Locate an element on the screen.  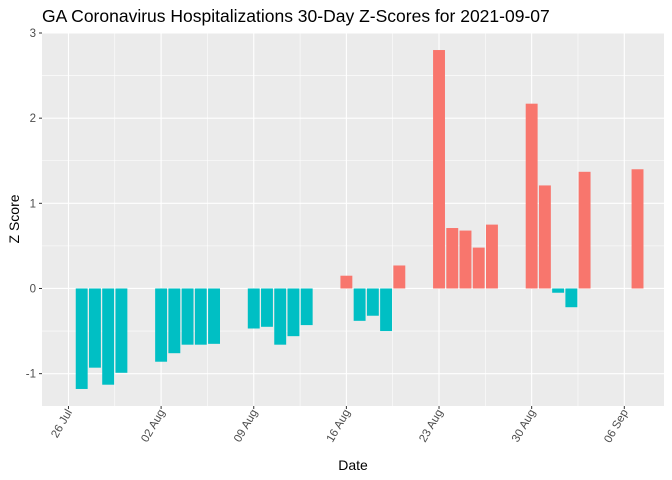
x-tick-label: 06 Sep is located at coordinates (616, 427).